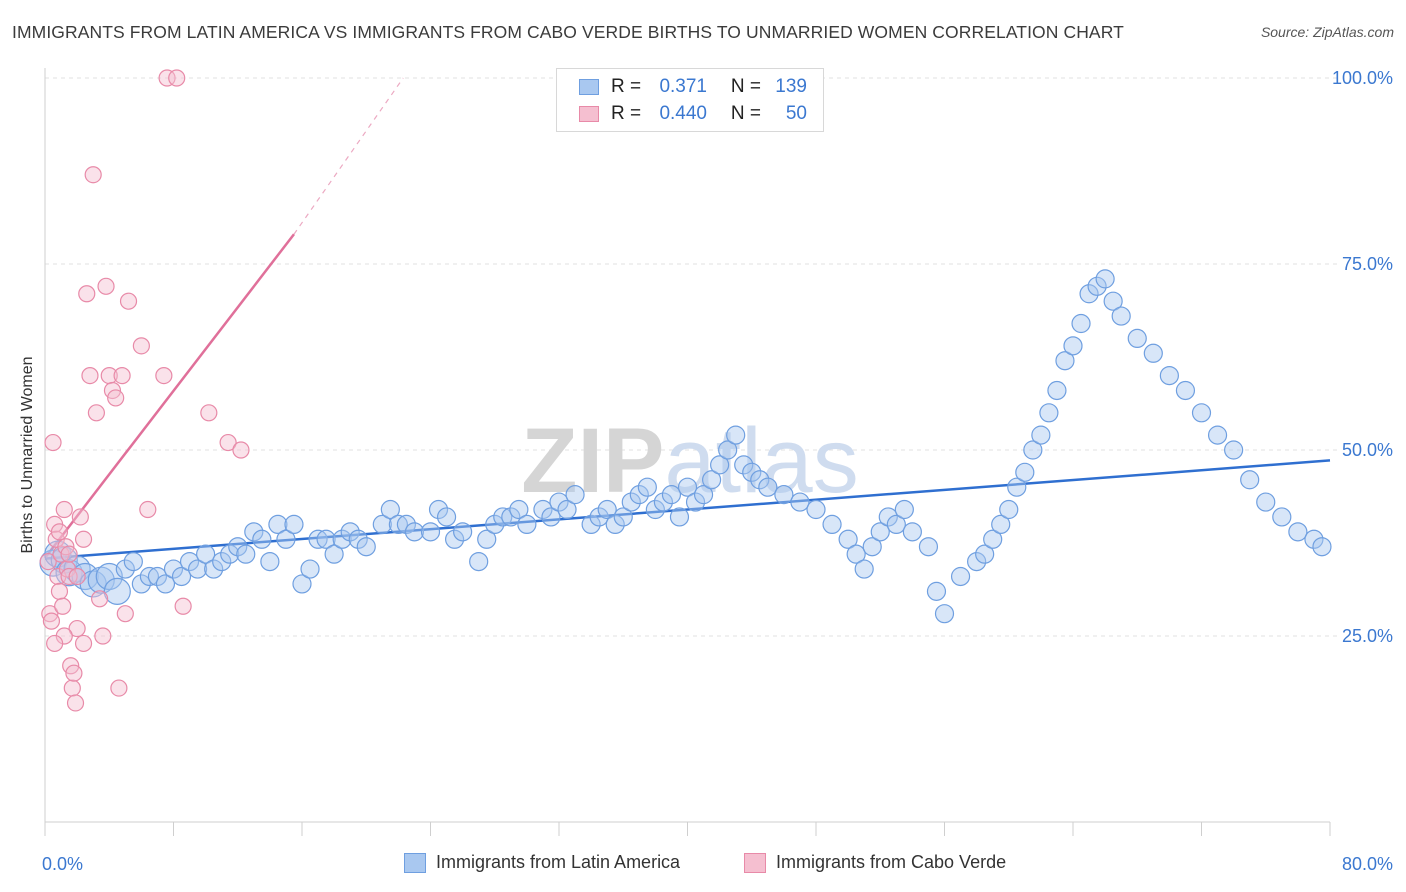  I want to click on cabo-verde-swatch, so click(589, 114).